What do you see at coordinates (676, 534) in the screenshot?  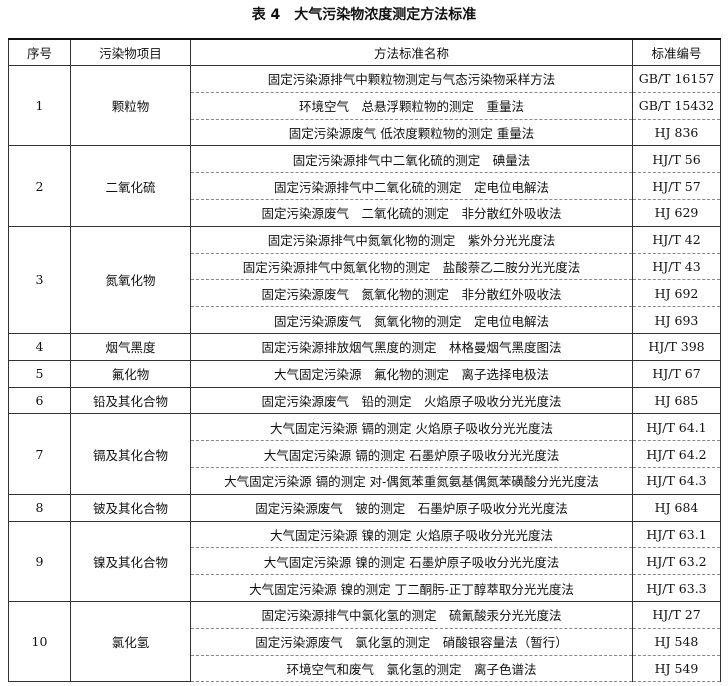 I see `standard-code: HJ/T 63.1` at bounding box center [676, 534].